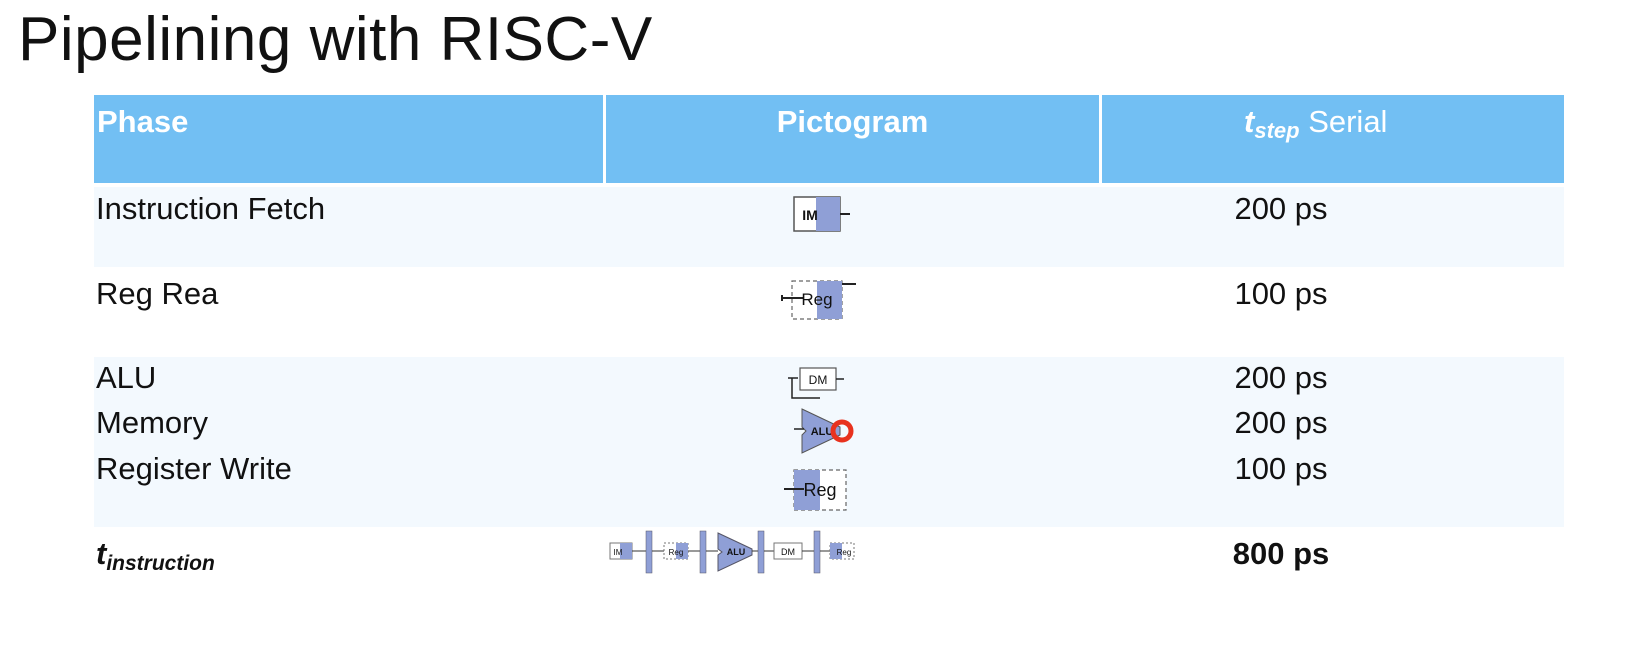  I want to click on header-pictogram: Pictogram, so click(852, 139).